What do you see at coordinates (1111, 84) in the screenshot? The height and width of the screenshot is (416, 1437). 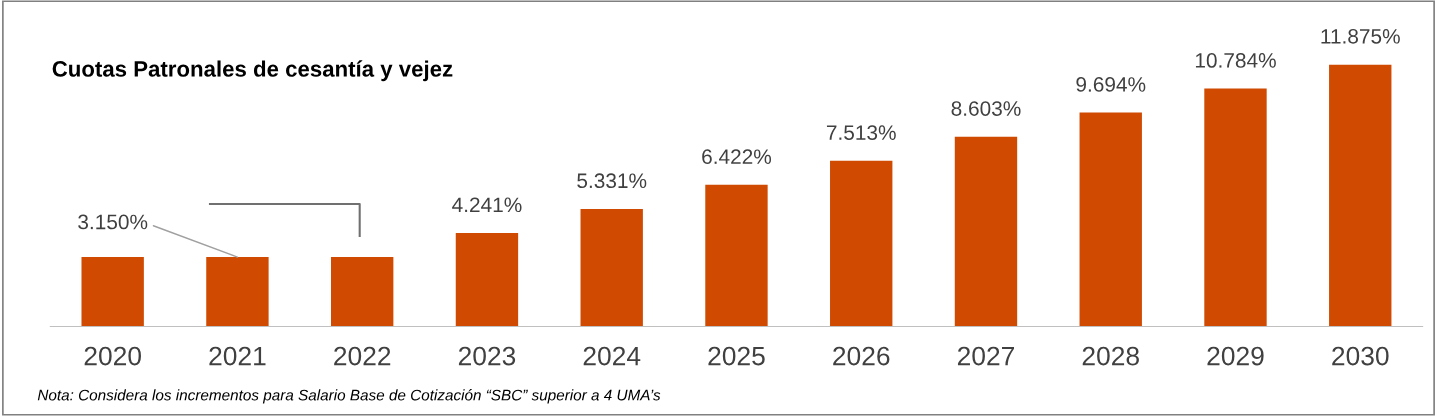 I see `data-label: 9.694%` at bounding box center [1111, 84].